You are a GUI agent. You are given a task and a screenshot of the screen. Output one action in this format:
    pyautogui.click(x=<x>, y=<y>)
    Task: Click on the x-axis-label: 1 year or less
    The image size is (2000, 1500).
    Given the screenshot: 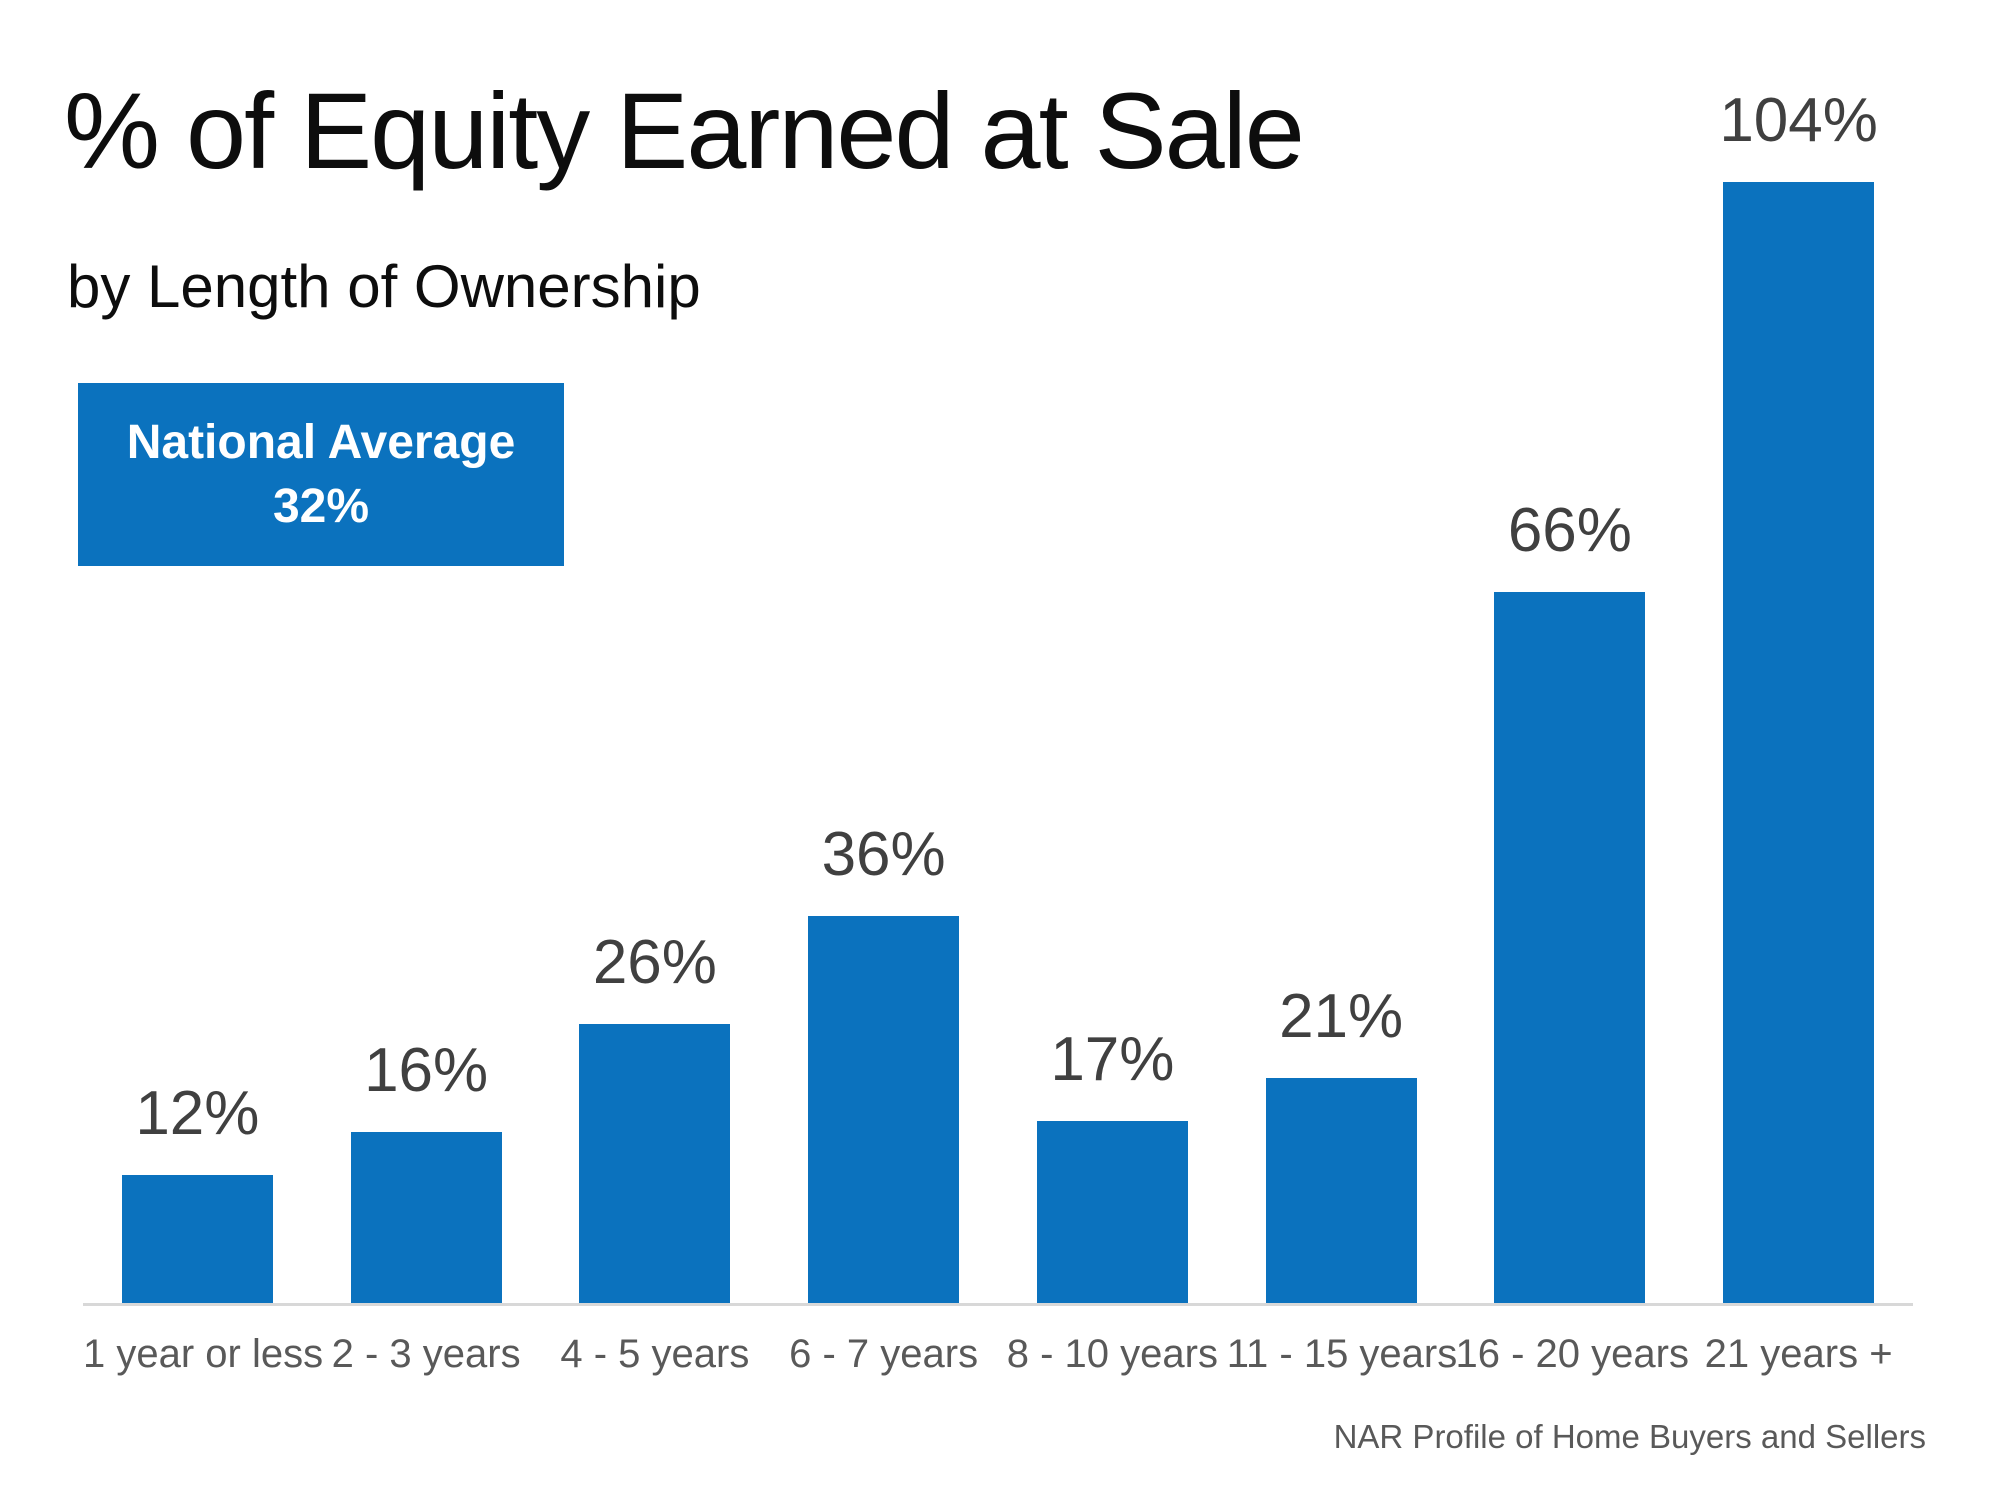 What is the action you would take?
    pyautogui.click(x=203, y=1354)
    